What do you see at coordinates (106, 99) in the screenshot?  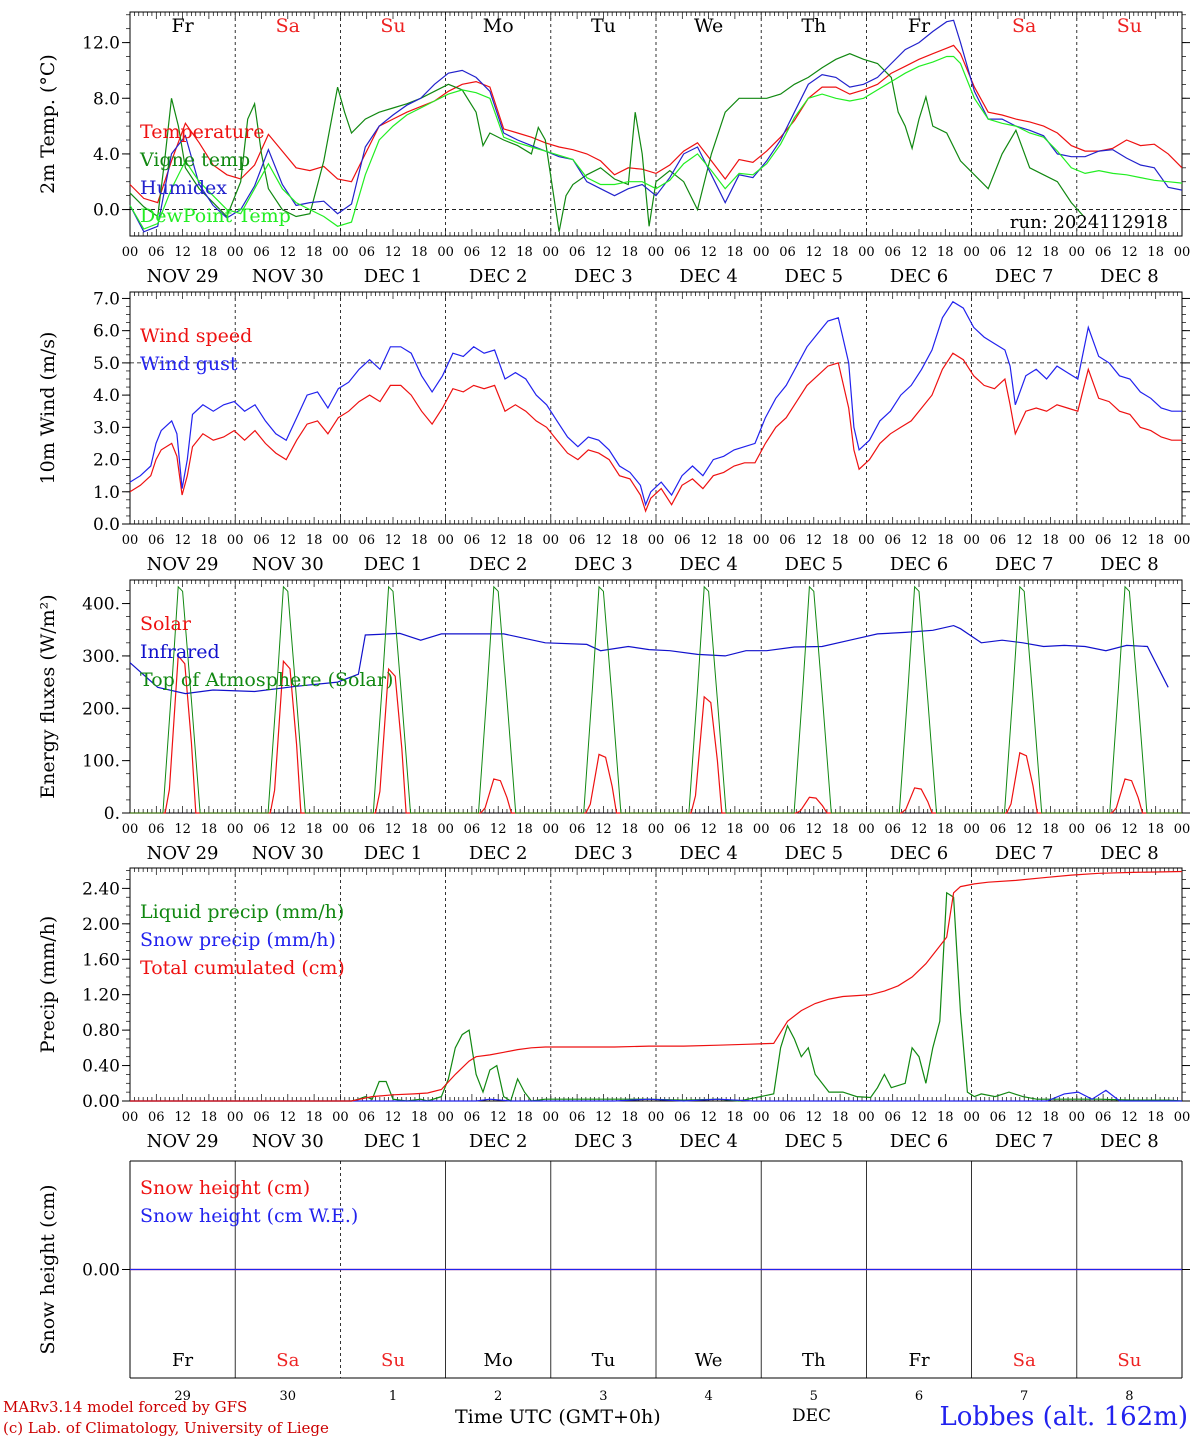 I see `y-tick-label: 8.0` at bounding box center [106, 99].